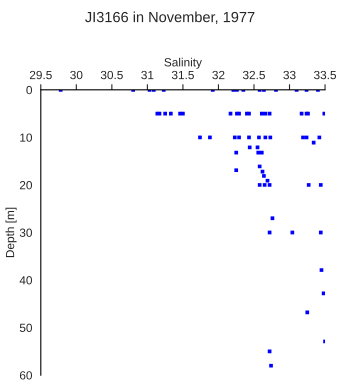  Describe the element at coordinates (26, 232) in the screenshot. I see `y-tick-label: 30` at that location.